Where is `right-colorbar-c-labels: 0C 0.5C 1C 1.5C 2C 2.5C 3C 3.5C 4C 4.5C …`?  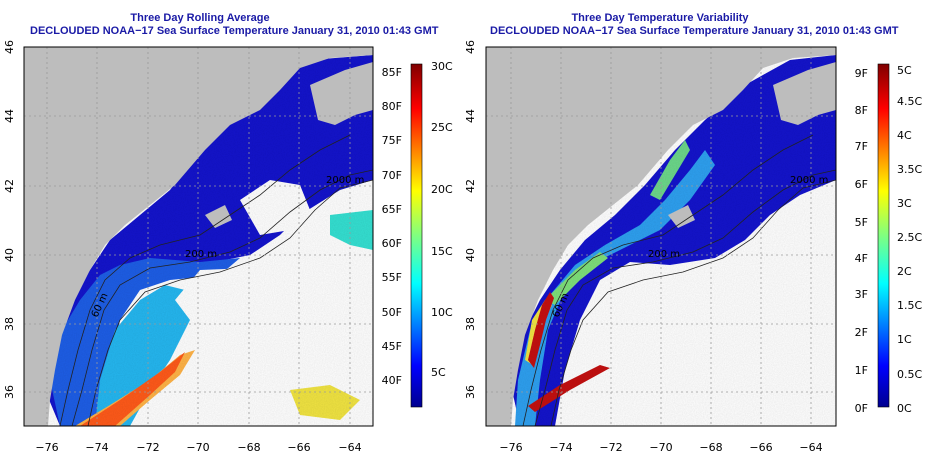
right-colorbar-c-labels: 0C 0.5C 1C 1.5C 2C 2.5C 3C 3.5C 4C 4.5C … is located at coordinates (909, 239).